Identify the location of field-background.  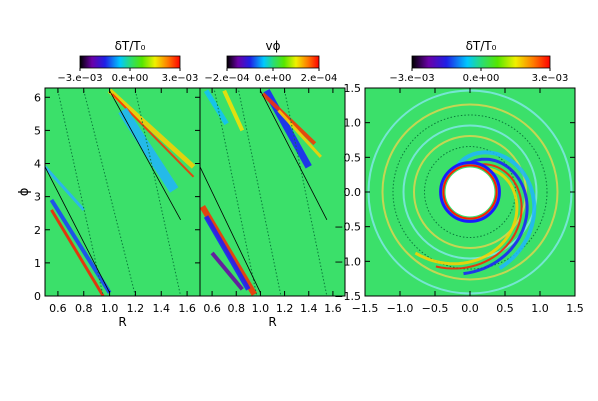
(122, 192).